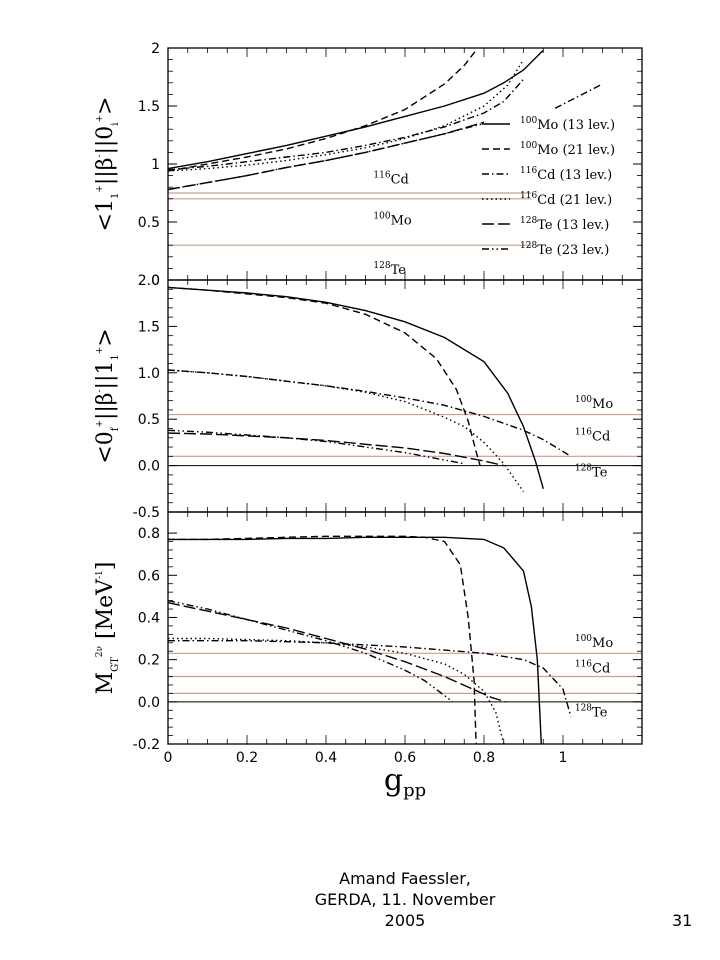 The image size is (720, 960). Describe the element at coordinates (155, 165) in the screenshot. I see `y-tick-label: 1` at that location.